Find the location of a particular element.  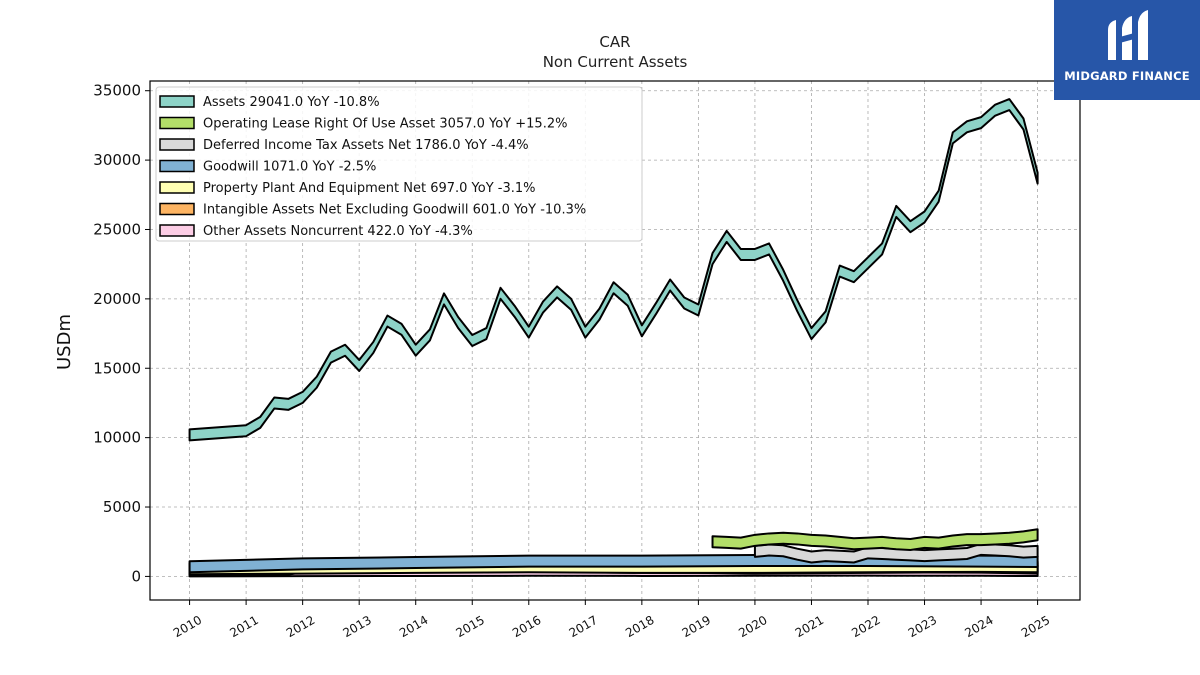

legend-box is located at coordinates (399, 164).